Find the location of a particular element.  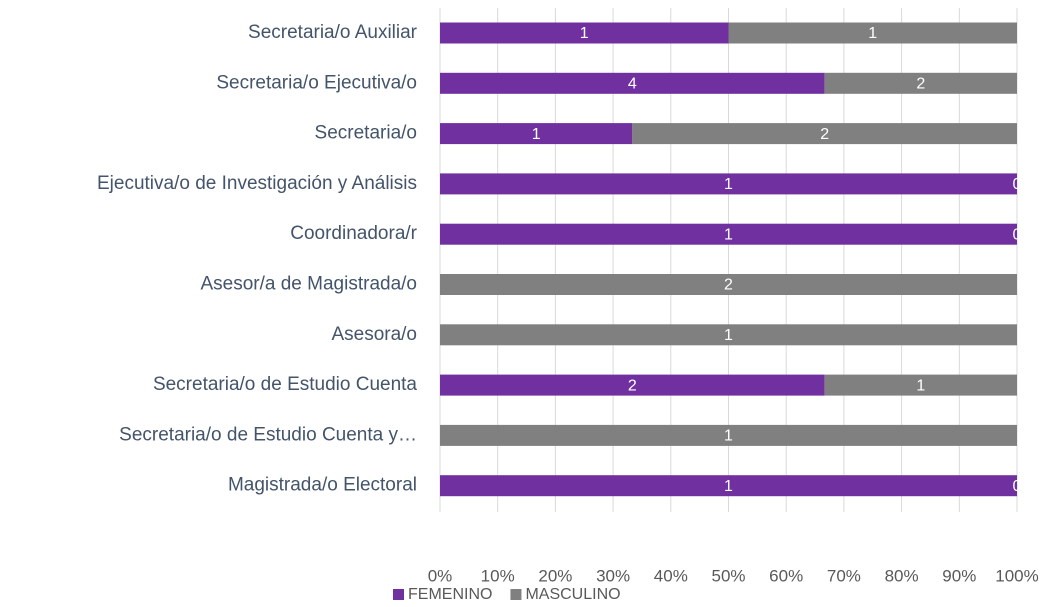

category-label: Asesor/a de Magistrada/o is located at coordinates (308, 284).